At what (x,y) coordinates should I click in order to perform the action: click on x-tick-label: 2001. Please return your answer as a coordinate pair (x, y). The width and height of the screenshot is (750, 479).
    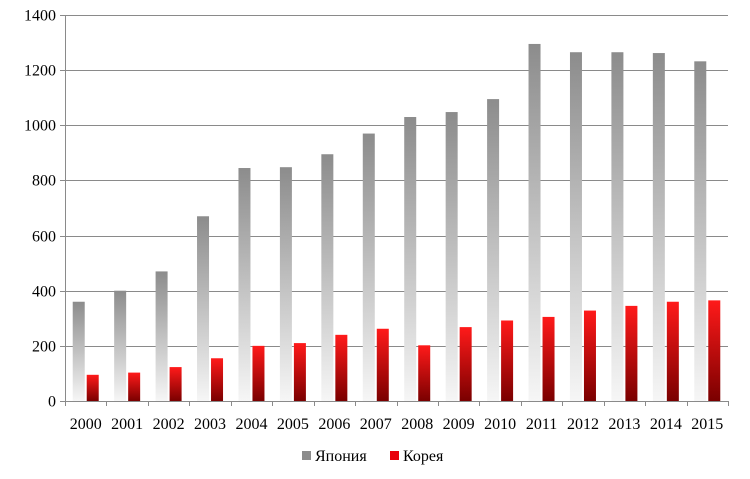
    Looking at the image, I should click on (127, 424).